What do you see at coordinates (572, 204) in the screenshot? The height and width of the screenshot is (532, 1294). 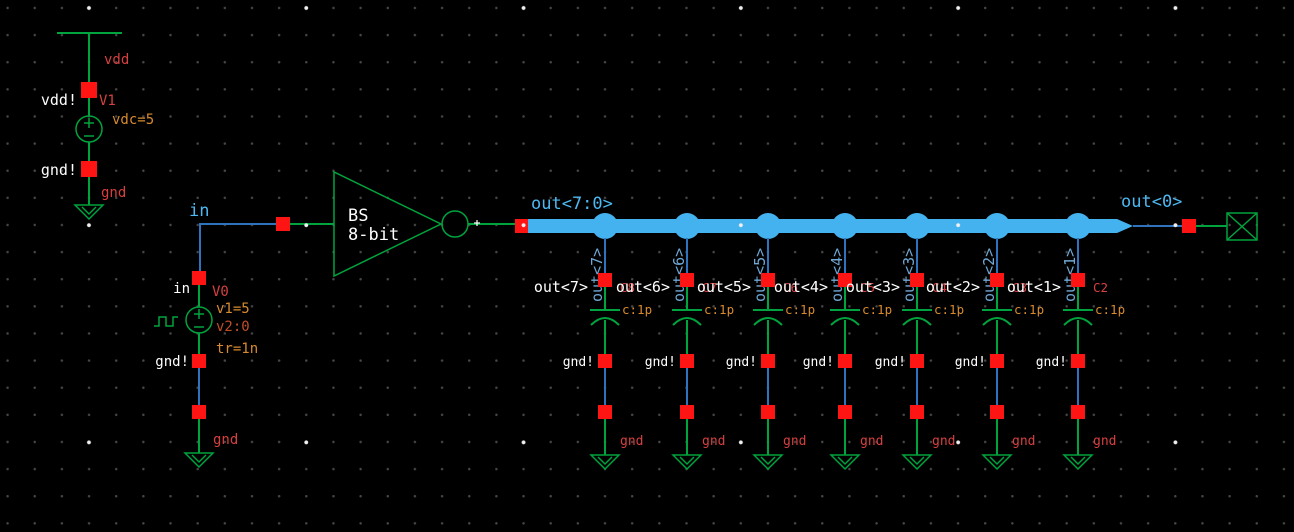 I see `bus-net-label: out<7:0>` at bounding box center [572, 204].